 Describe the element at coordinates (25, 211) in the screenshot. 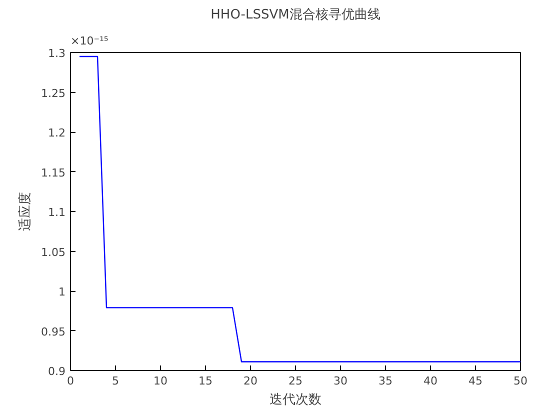

I see `y-axis-title: 适应度` at that location.